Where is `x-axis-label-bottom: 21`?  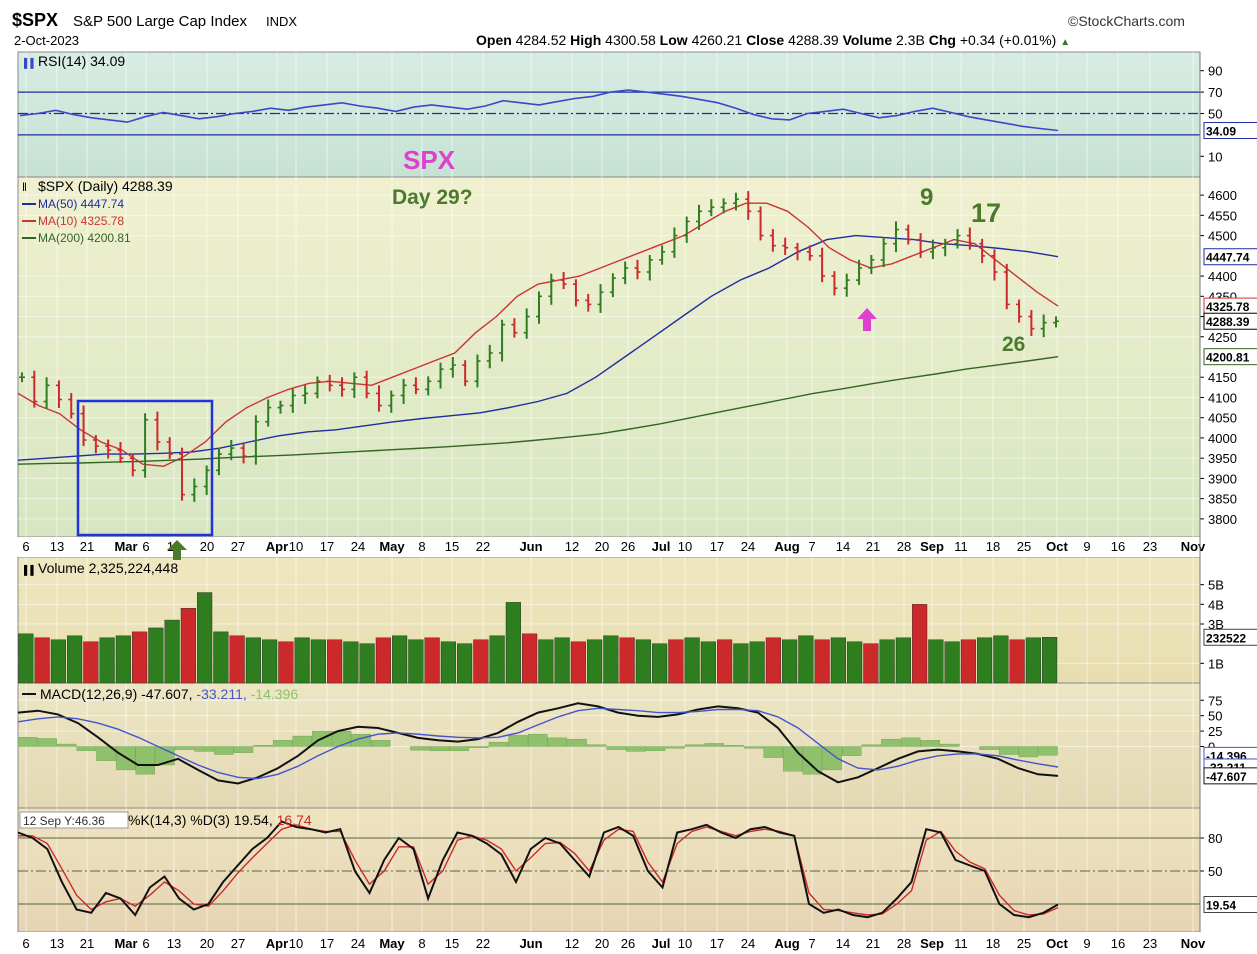 x-axis-label-bottom: 21 is located at coordinates (873, 943).